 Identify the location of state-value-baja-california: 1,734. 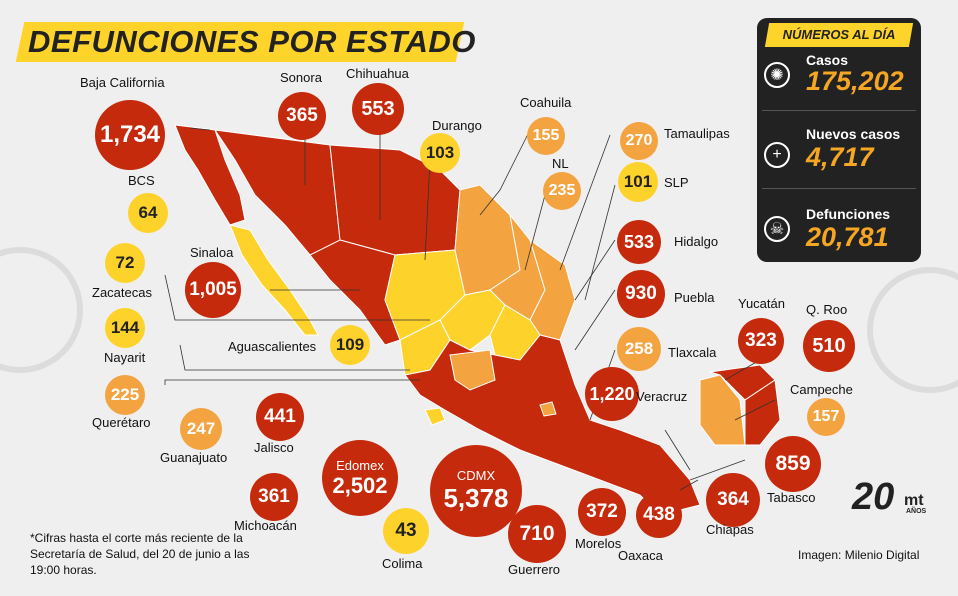
(130, 134).